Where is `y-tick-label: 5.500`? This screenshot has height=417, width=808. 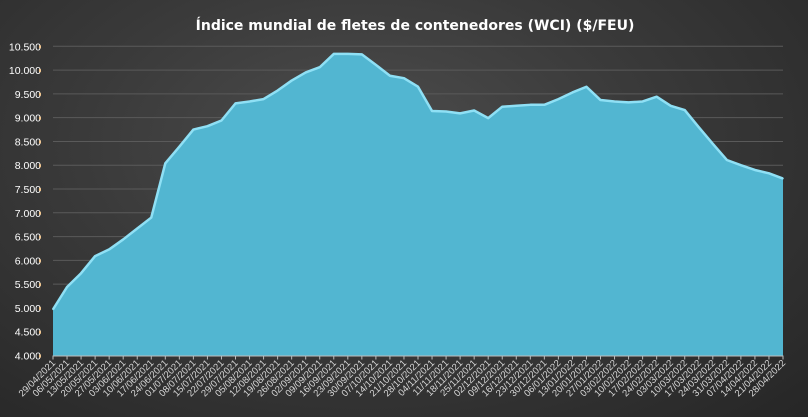 y-tick-label: 5.500 is located at coordinates (28, 285).